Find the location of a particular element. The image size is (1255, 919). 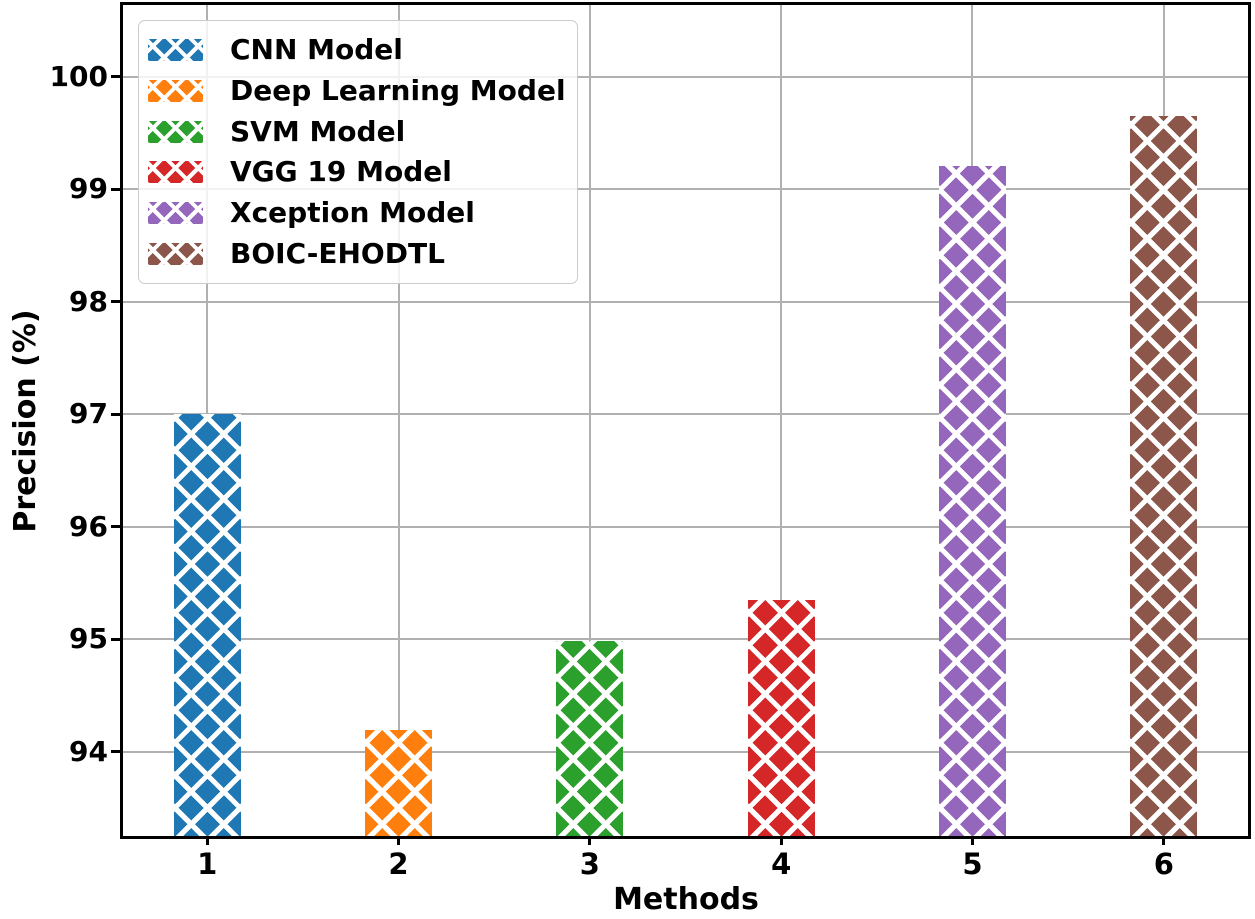

y-axis-label: Precision (%) is located at coordinates (25, 421).